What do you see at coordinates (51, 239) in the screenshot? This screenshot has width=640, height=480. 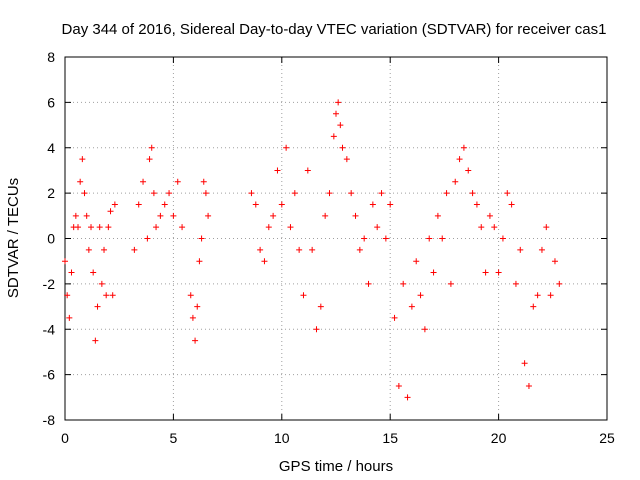 I see `y-tick-label: 0` at bounding box center [51, 239].